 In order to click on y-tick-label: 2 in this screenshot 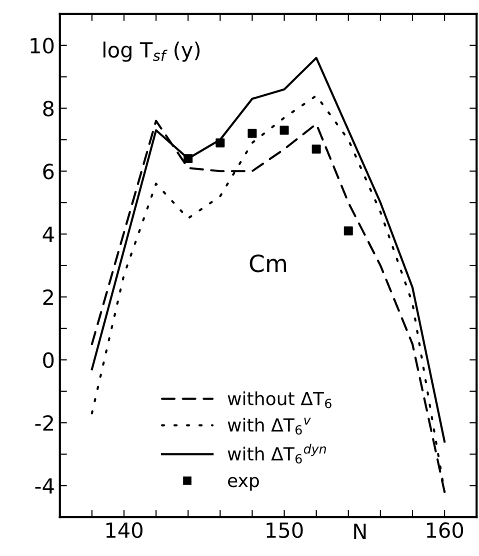, I will do `click(48, 297)`.